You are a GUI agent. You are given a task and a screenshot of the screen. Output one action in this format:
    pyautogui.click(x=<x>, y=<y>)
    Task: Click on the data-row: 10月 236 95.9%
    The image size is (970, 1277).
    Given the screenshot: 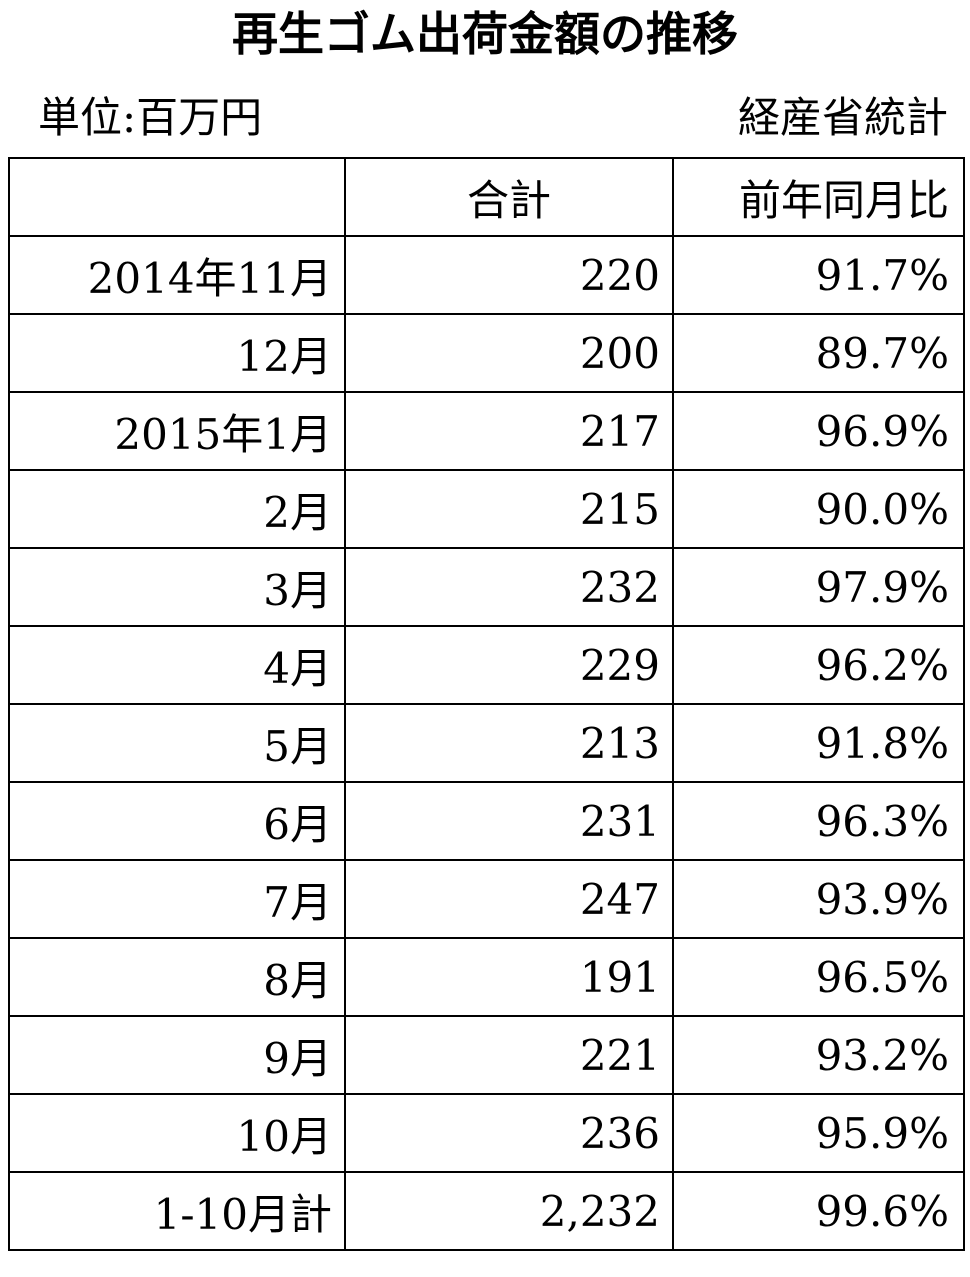 What is the action you would take?
    pyautogui.click(x=486, y=1133)
    